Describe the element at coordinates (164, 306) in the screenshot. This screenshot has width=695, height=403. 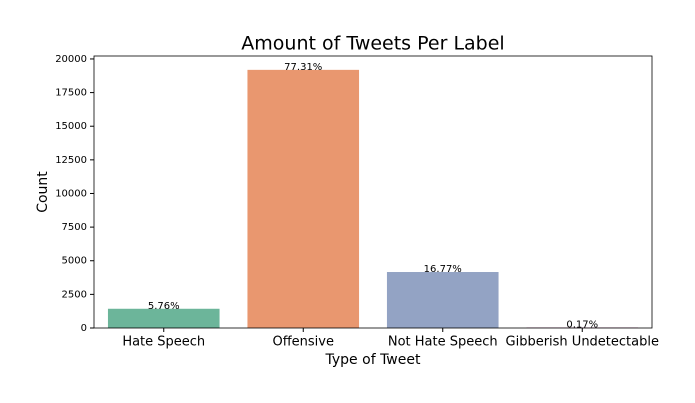
I see `bar-label: 5.76%` at that location.